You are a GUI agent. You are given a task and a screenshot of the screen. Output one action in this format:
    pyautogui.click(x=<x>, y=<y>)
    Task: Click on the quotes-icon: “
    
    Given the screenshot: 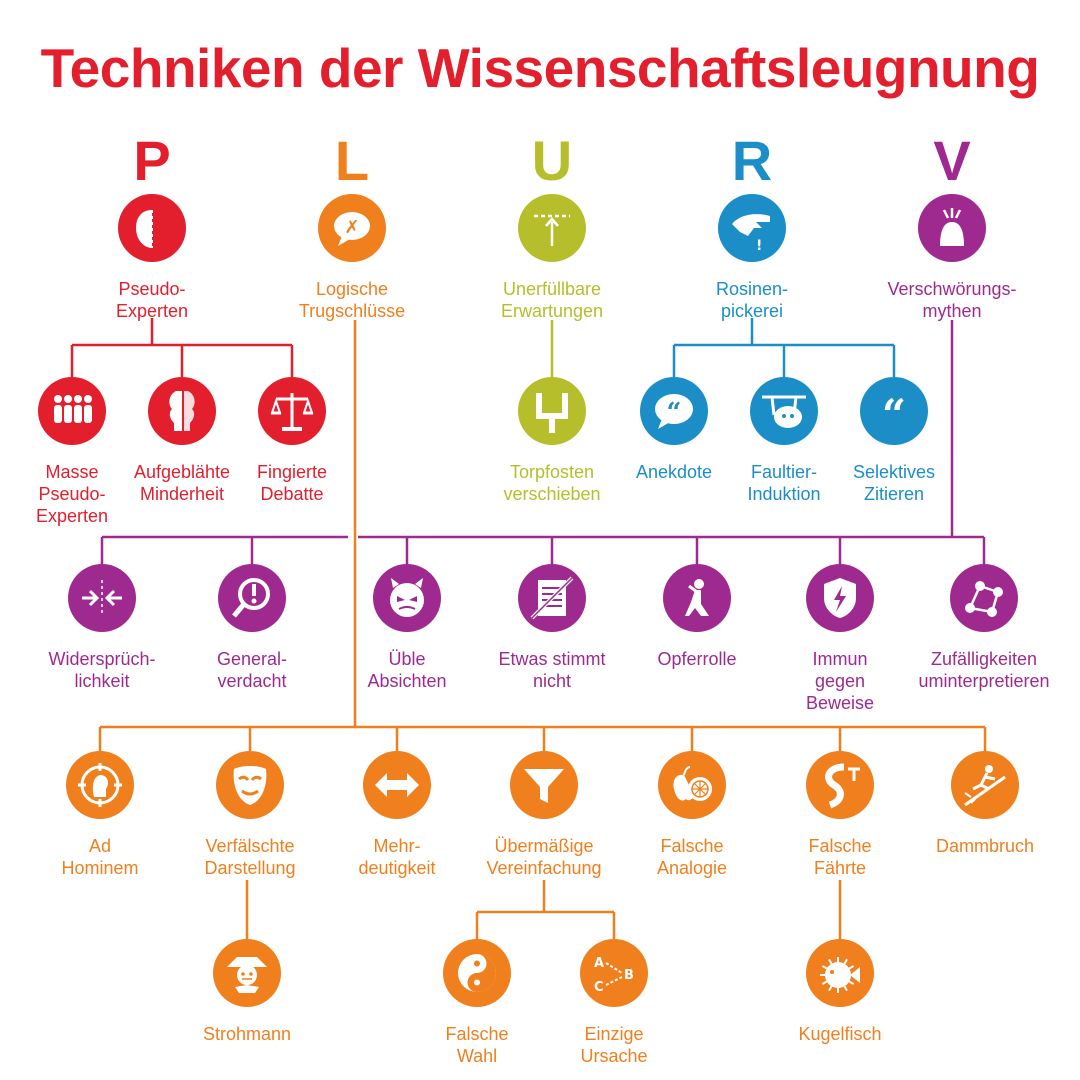 What is the action you would take?
    pyautogui.click(x=894, y=411)
    